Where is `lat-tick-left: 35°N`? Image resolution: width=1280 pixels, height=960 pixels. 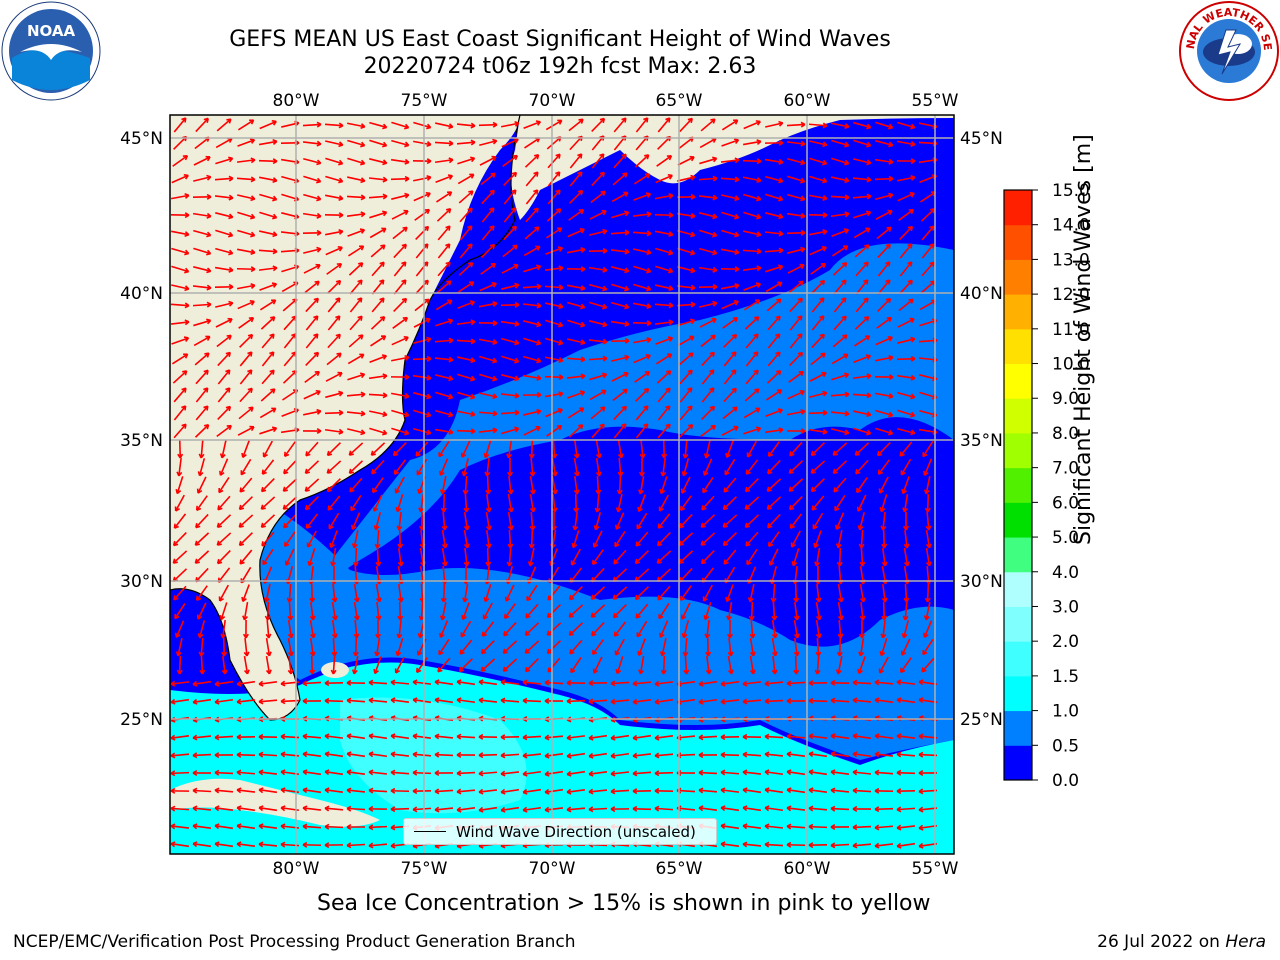 lat-tick-left: 35°N is located at coordinates (141, 441).